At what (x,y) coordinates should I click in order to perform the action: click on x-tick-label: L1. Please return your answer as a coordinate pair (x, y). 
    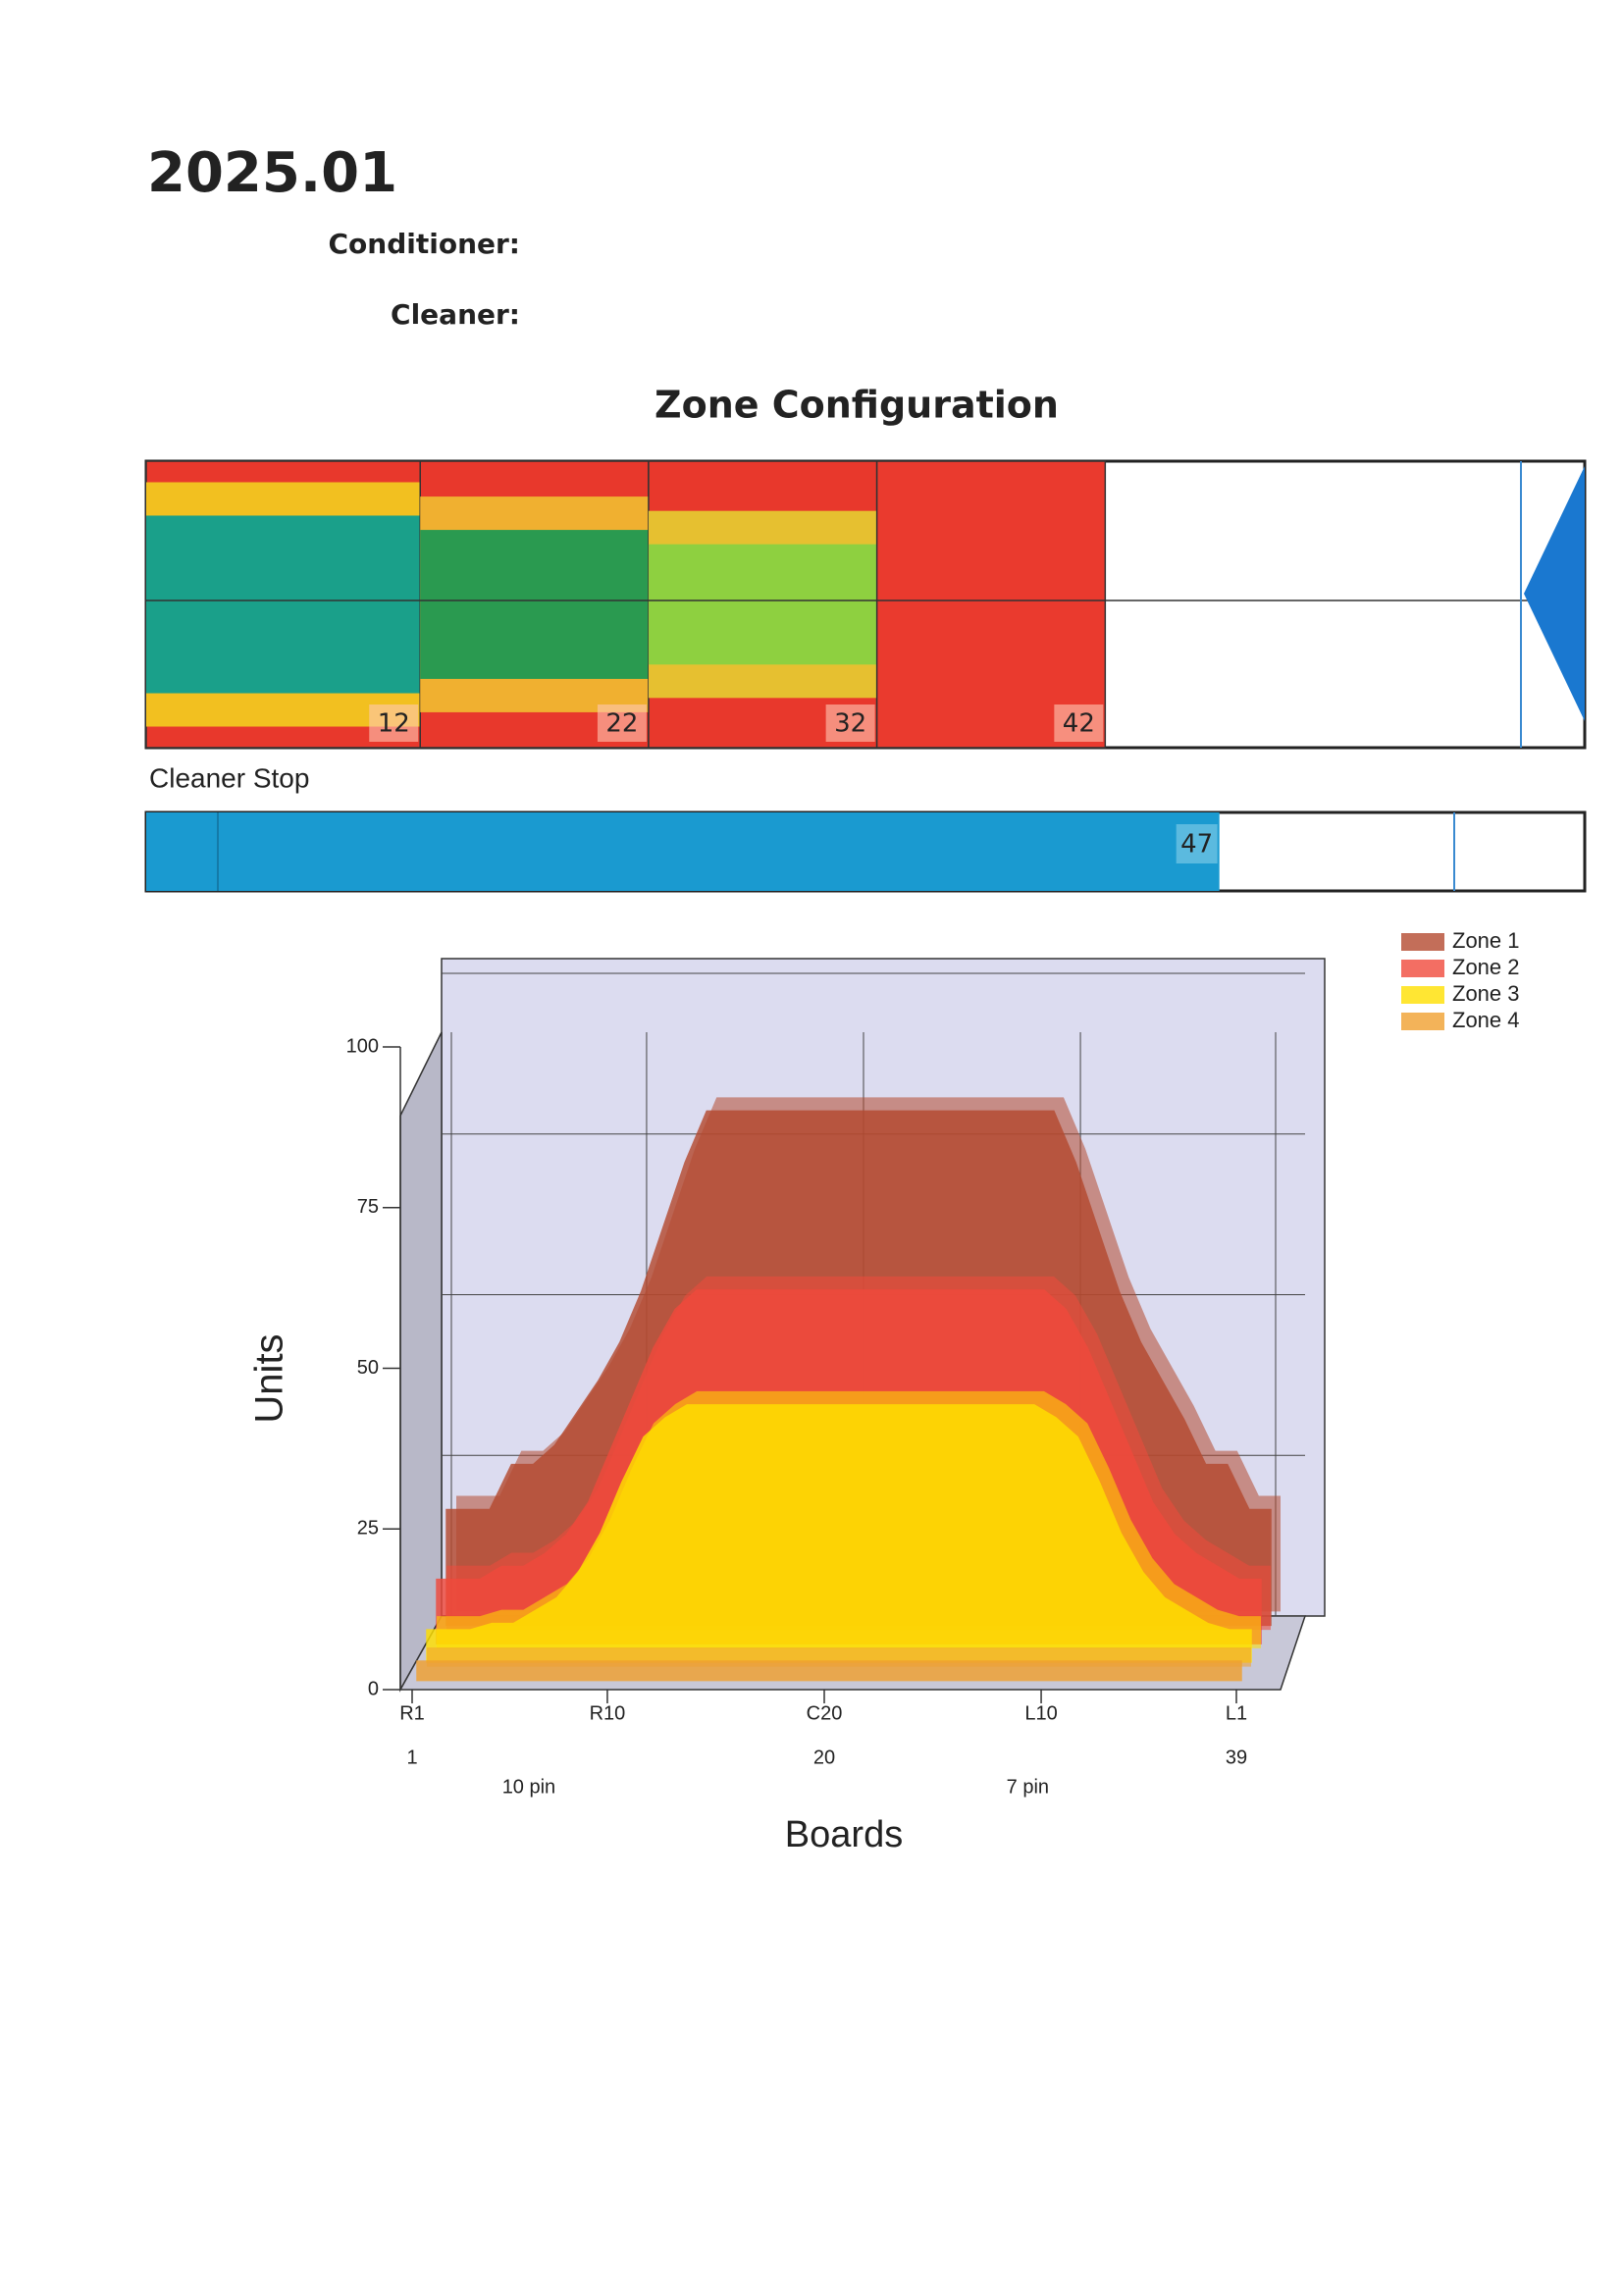
    Looking at the image, I should click on (1236, 1713).